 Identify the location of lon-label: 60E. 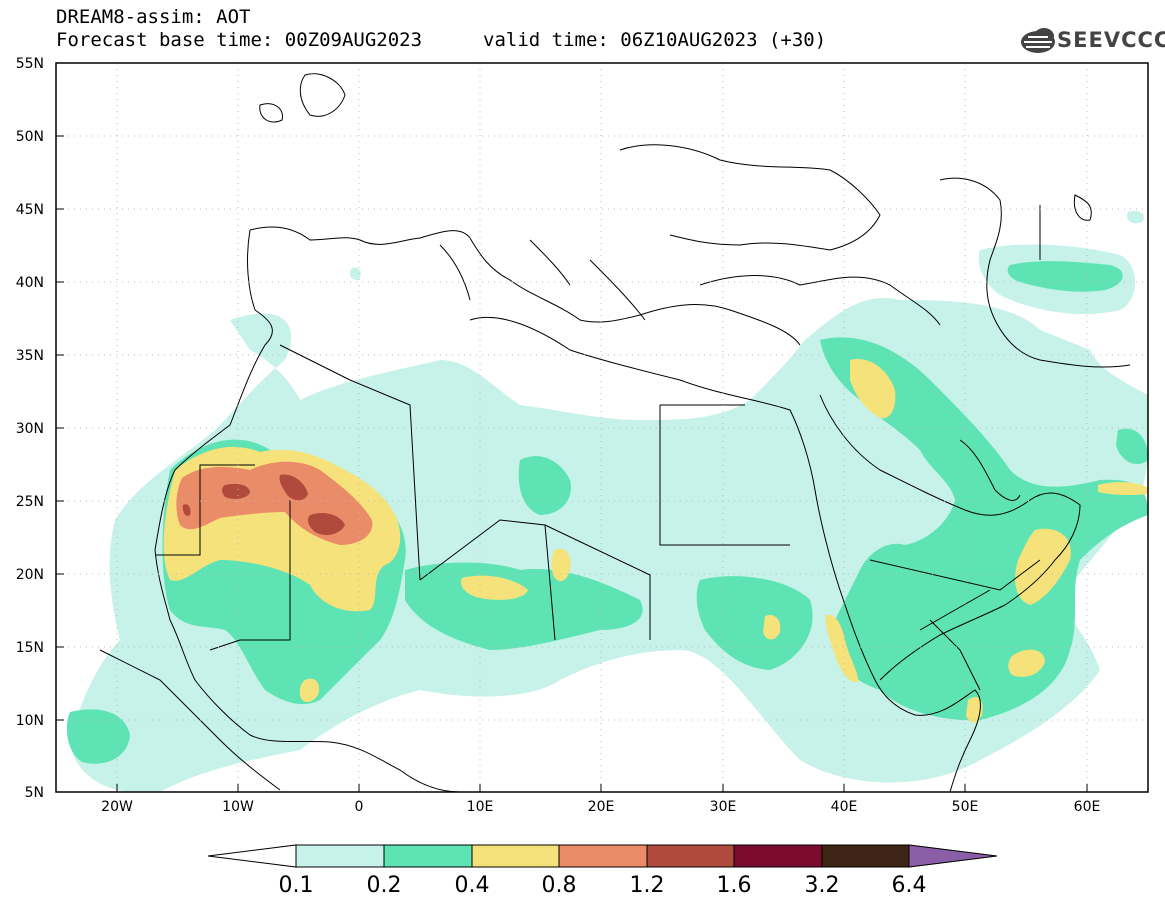
(1087, 807).